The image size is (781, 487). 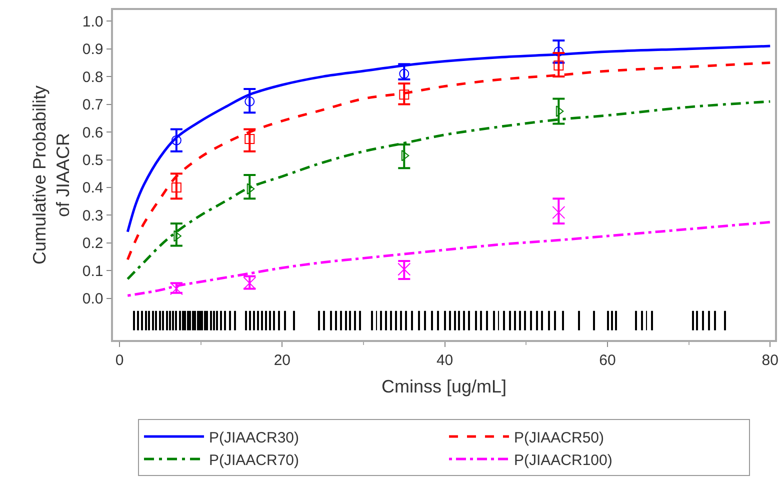 I want to click on x-tick-label: 0, so click(x=119, y=360).